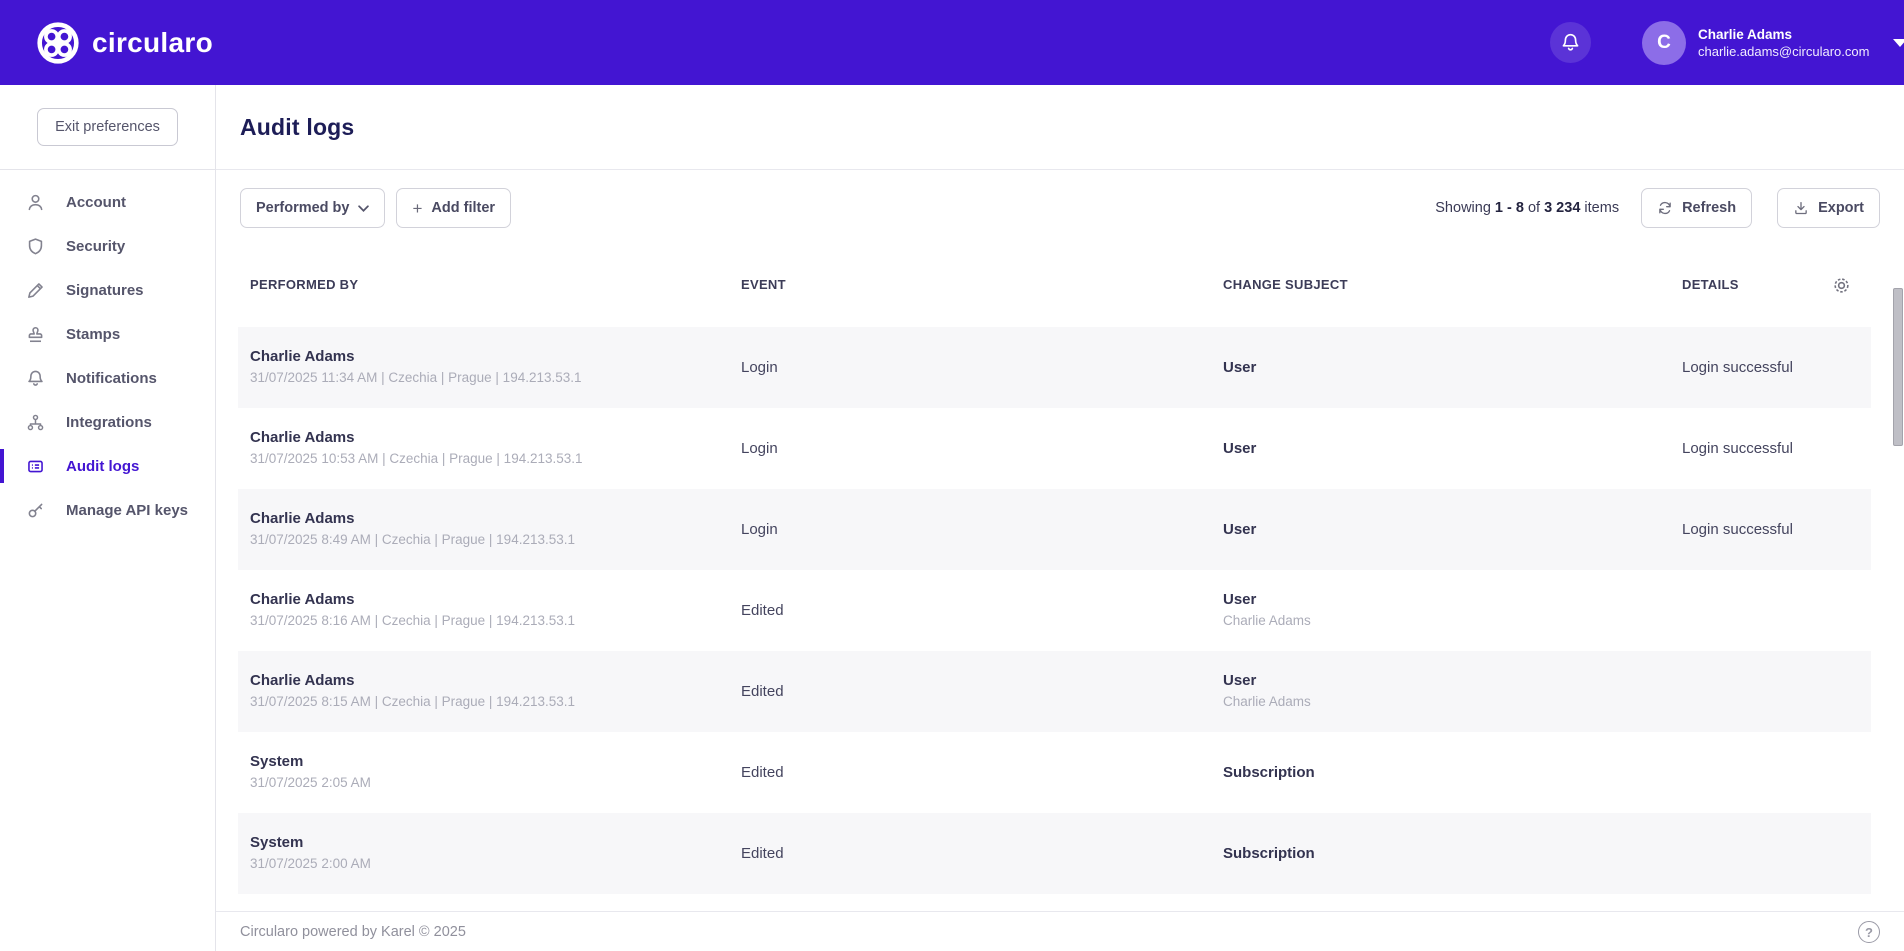 This screenshot has height=951, width=1904. What do you see at coordinates (1737, 367) in the screenshot?
I see `details-value: Login successful` at bounding box center [1737, 367].